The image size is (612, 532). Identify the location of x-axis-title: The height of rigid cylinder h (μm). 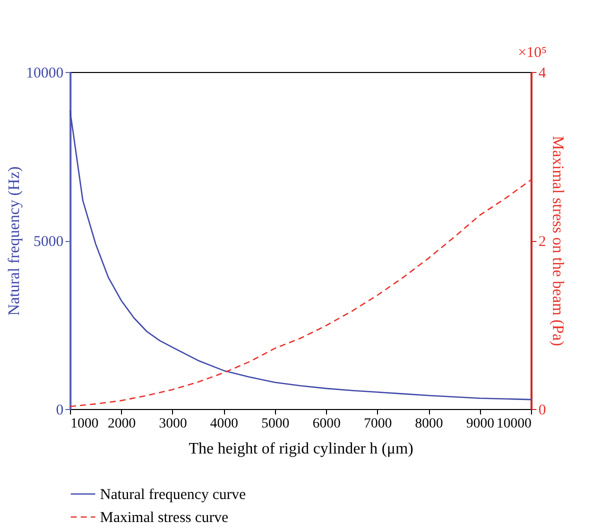
(301, 449).